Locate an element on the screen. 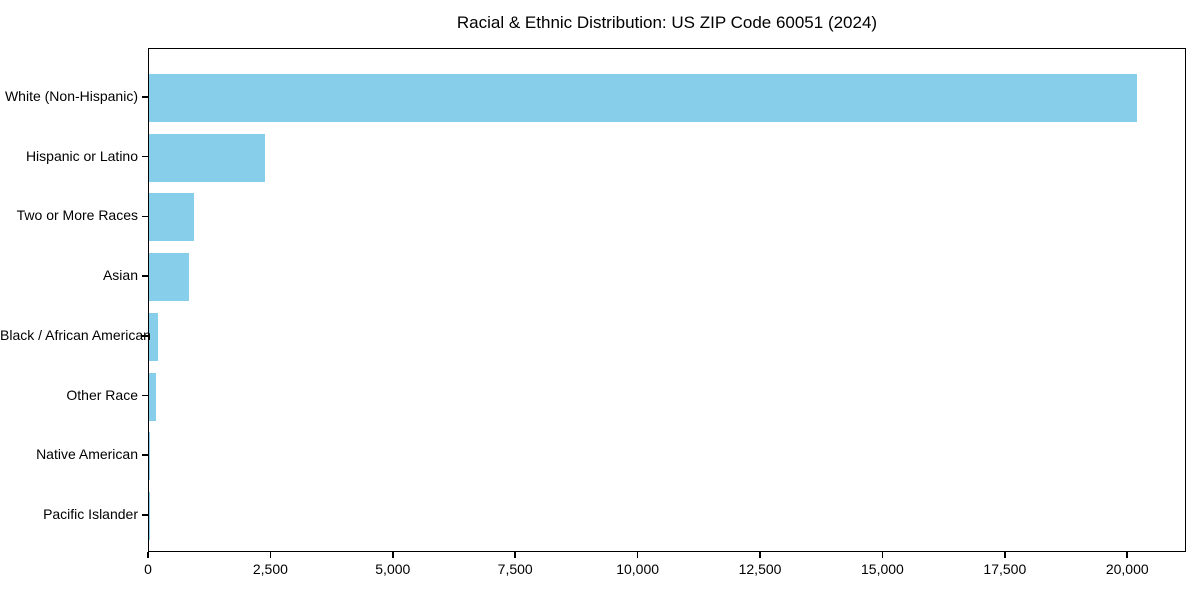 This screenshot has width=1200, height=600. x-tick-label: 7,500 is located at coordinates (515, 569).